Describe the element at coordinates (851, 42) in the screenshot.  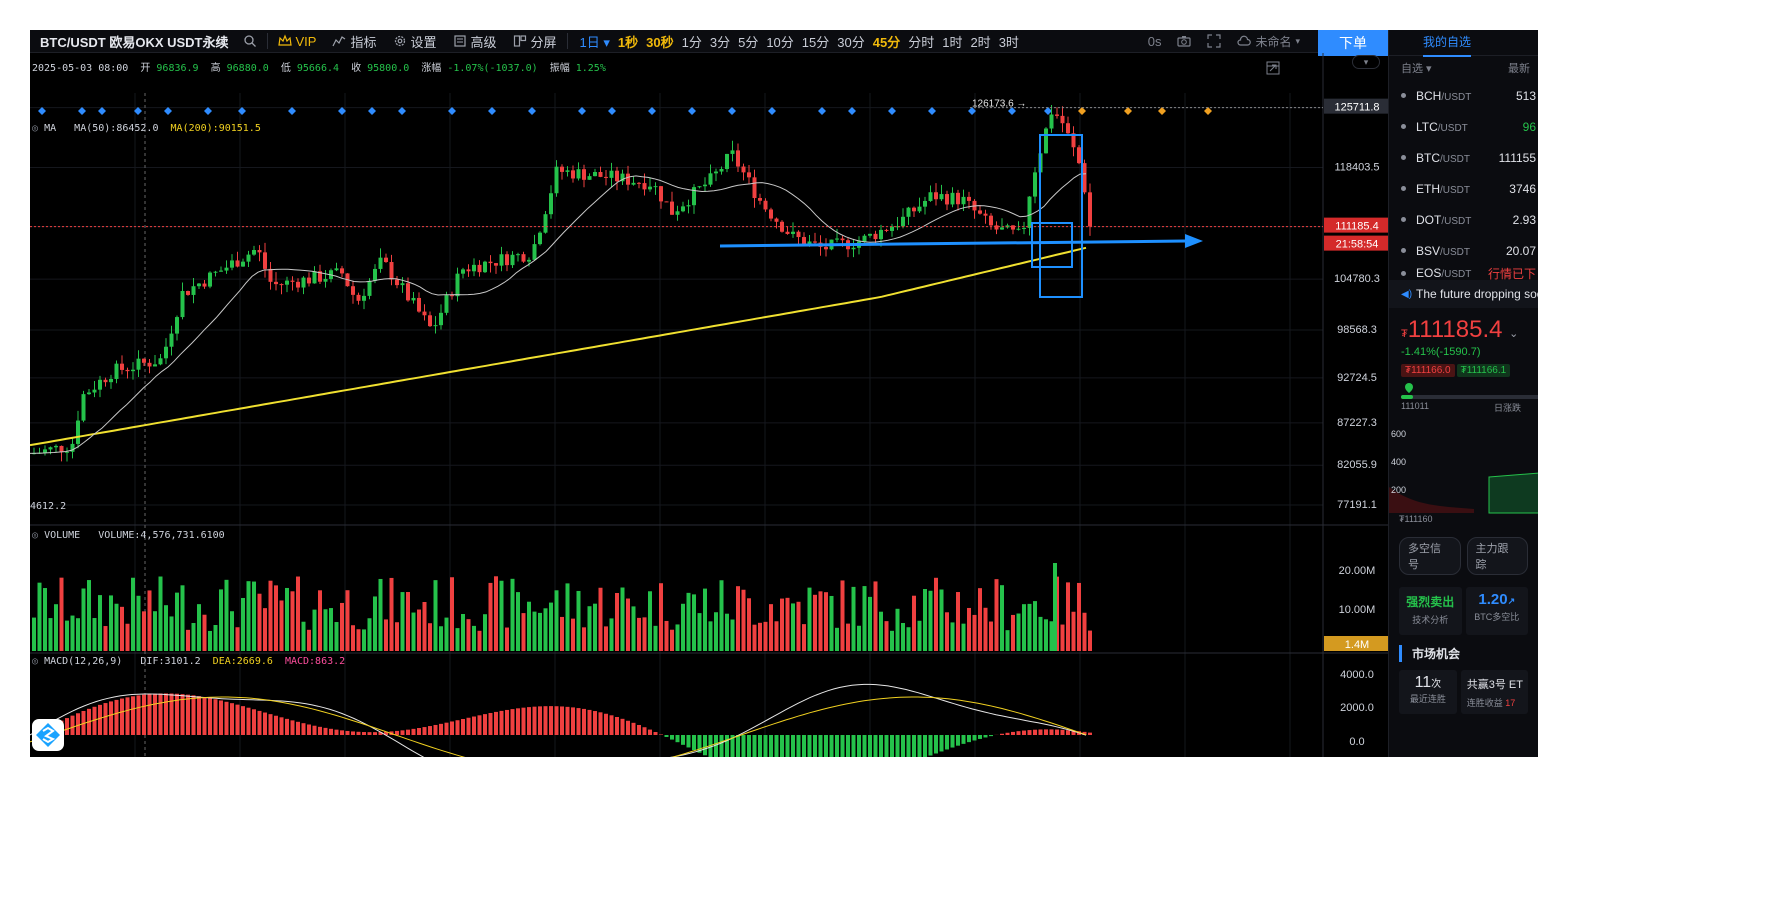
I see `timeframe-8: 30分` at that location.